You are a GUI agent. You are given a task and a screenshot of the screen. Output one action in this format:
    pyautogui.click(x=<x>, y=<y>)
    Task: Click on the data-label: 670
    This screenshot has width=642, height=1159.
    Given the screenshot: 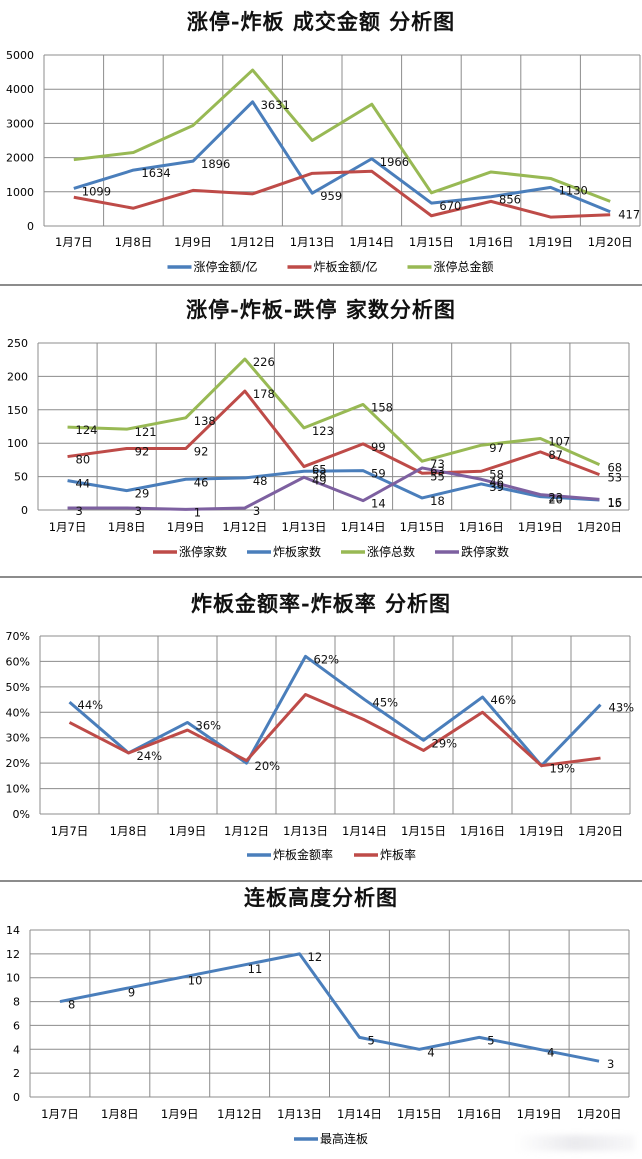 What is the action you would take?
    pyautogui.click(x=450, y=206)
    